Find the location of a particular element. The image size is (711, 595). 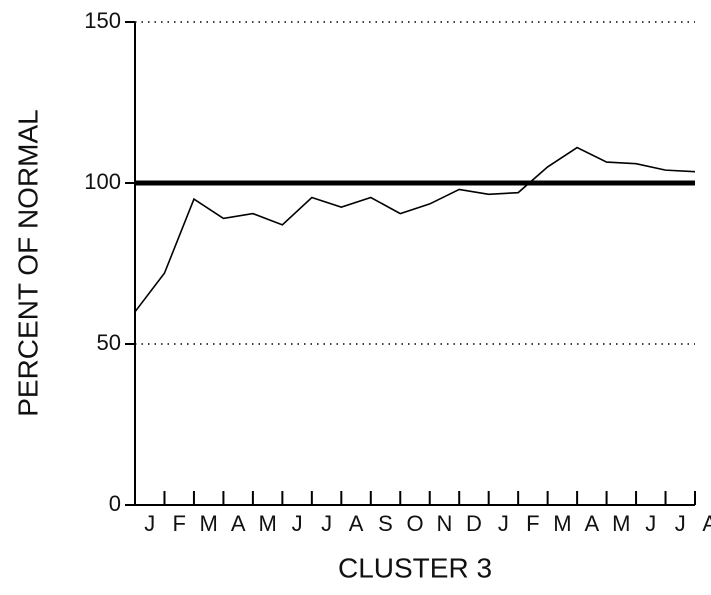

x-tick-label: N is located at coordinates (445, 523).